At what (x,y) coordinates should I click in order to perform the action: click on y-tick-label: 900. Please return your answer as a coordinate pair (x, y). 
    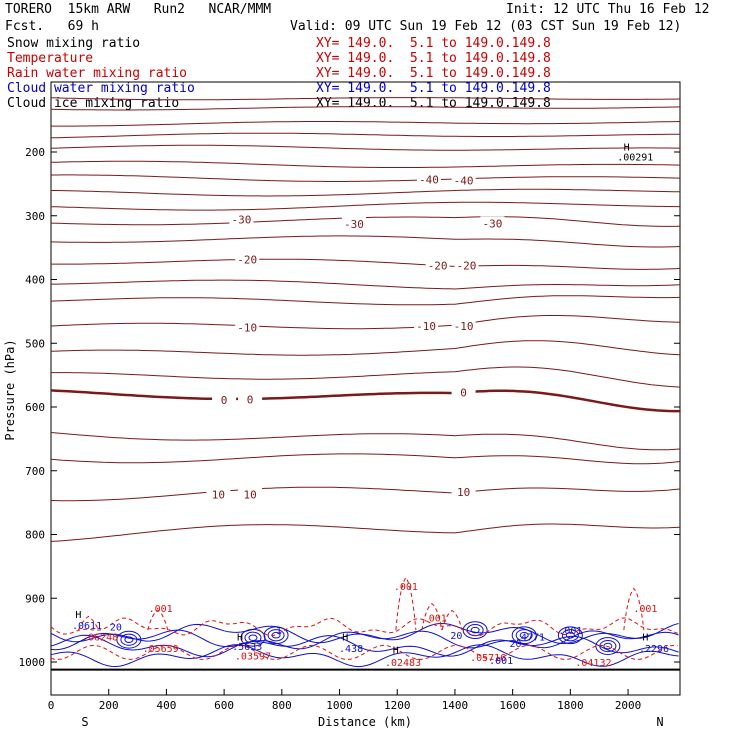
    Looking at the image, I should click on (35, 598).